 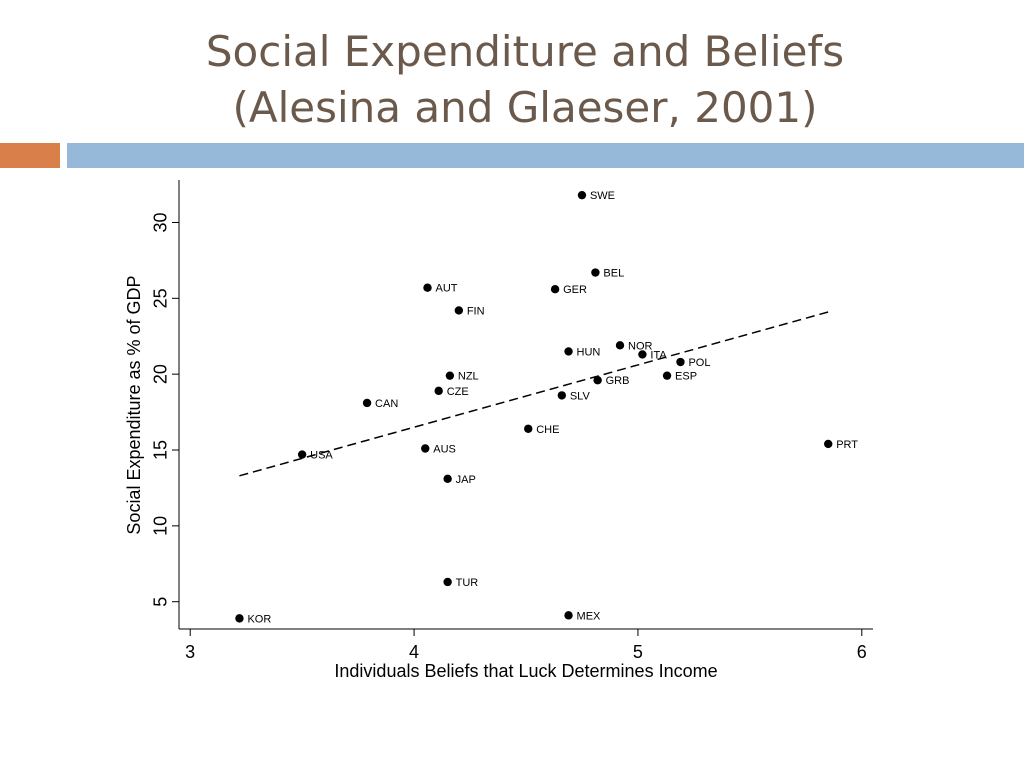 I want to click on point-label-aut: AUT, so click(x=446, y=289).